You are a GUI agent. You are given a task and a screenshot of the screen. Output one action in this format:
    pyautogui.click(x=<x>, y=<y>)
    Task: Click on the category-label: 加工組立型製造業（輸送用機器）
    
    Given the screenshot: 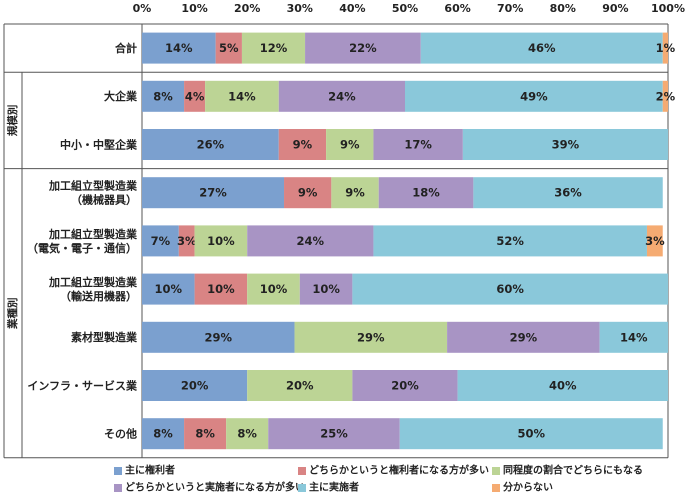 What is the action you would take?
    pyautogui.click(x=93, y=289)
    